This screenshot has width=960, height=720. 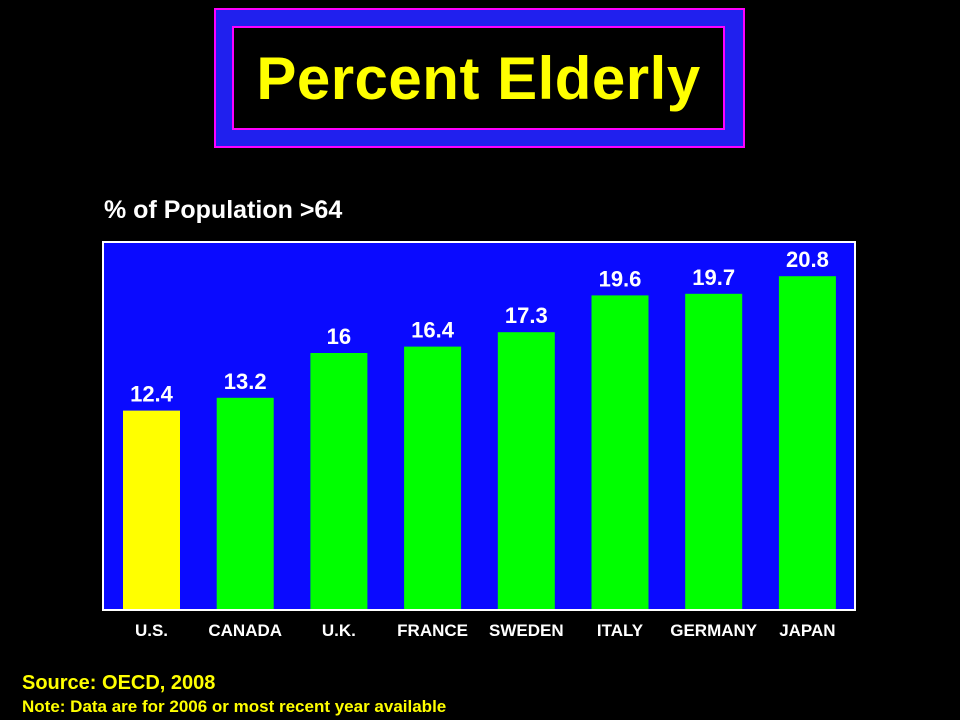 I want to click on category-label: JAPAN, so click(x=807, y=630).